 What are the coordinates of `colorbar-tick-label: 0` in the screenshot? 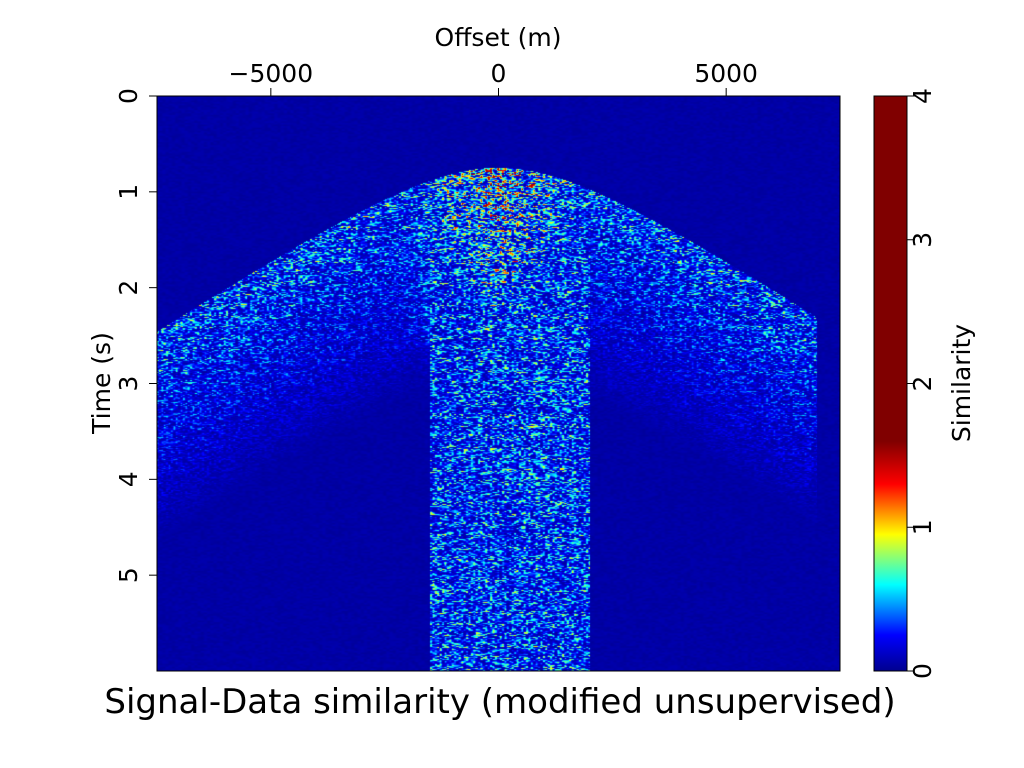 It's located at (922, 671).